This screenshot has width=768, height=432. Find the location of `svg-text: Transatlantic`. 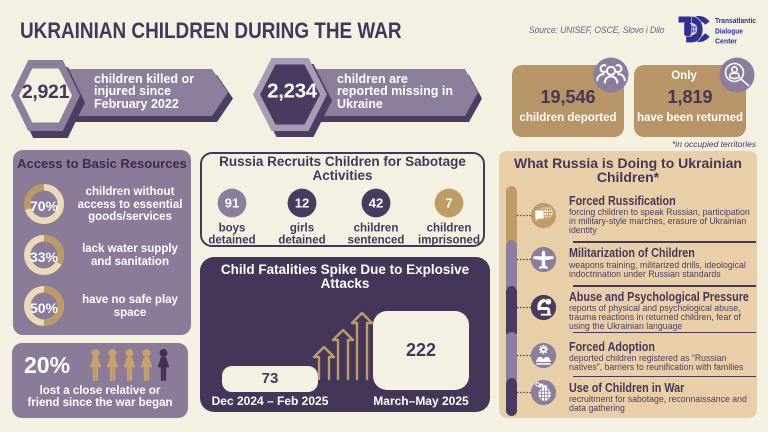

svg-text: Transatlantic is located at coordinates (735, 20).